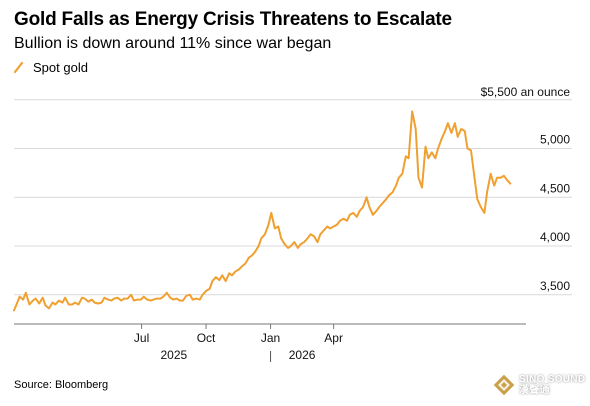  I want to click on source-note: Source: Bloomberg, so click(61, 385).